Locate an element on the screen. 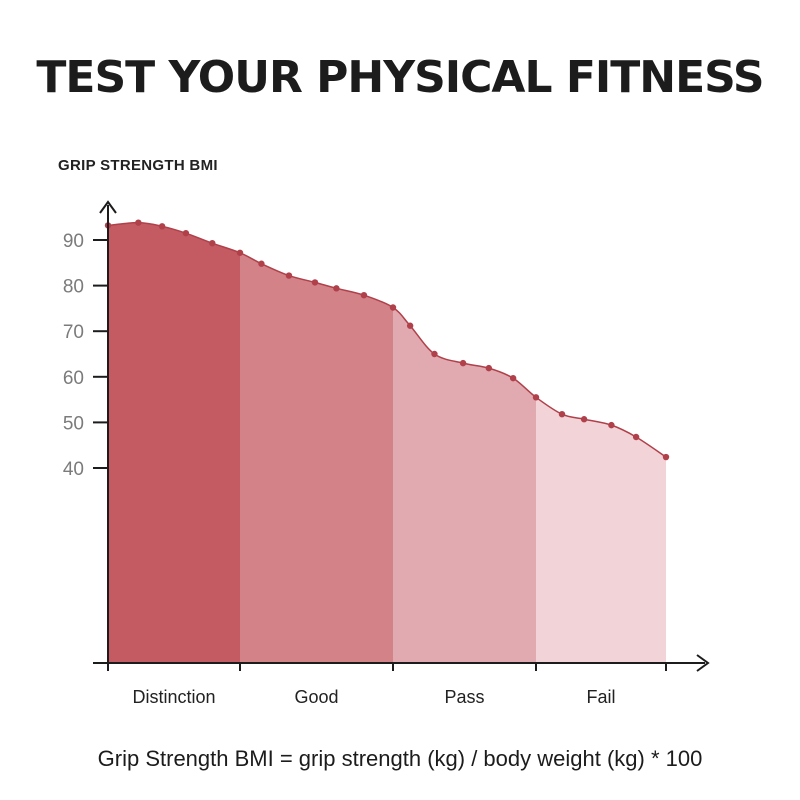 This screenshot has height=800, width=800. x-axis-arrow is located at coordinates (703, 663).